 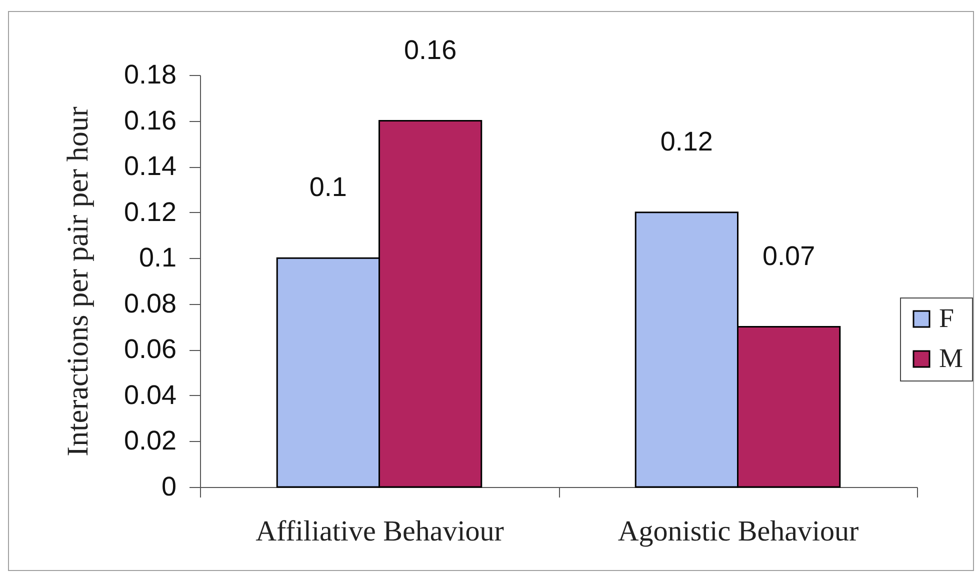 What do you see at coordinates (168, 487) in the screenshot?
I see `y-tick-label: 0` at bounding box center [168, 487].